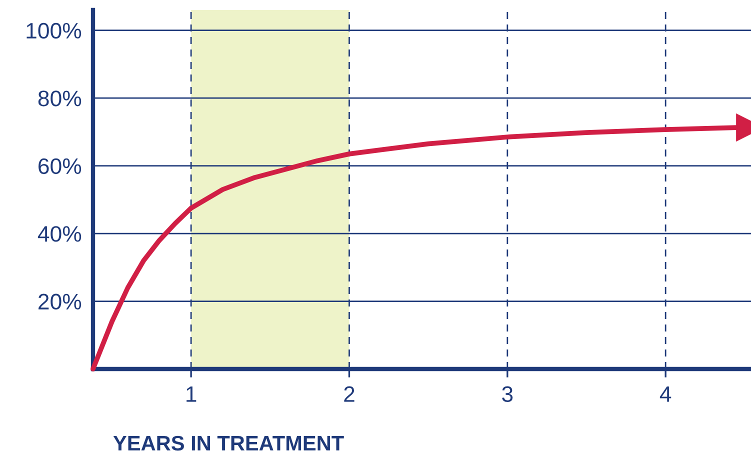 This screenshot has height=459, width=751. I want to click on x-tick-label: 3, so click(507, 394).